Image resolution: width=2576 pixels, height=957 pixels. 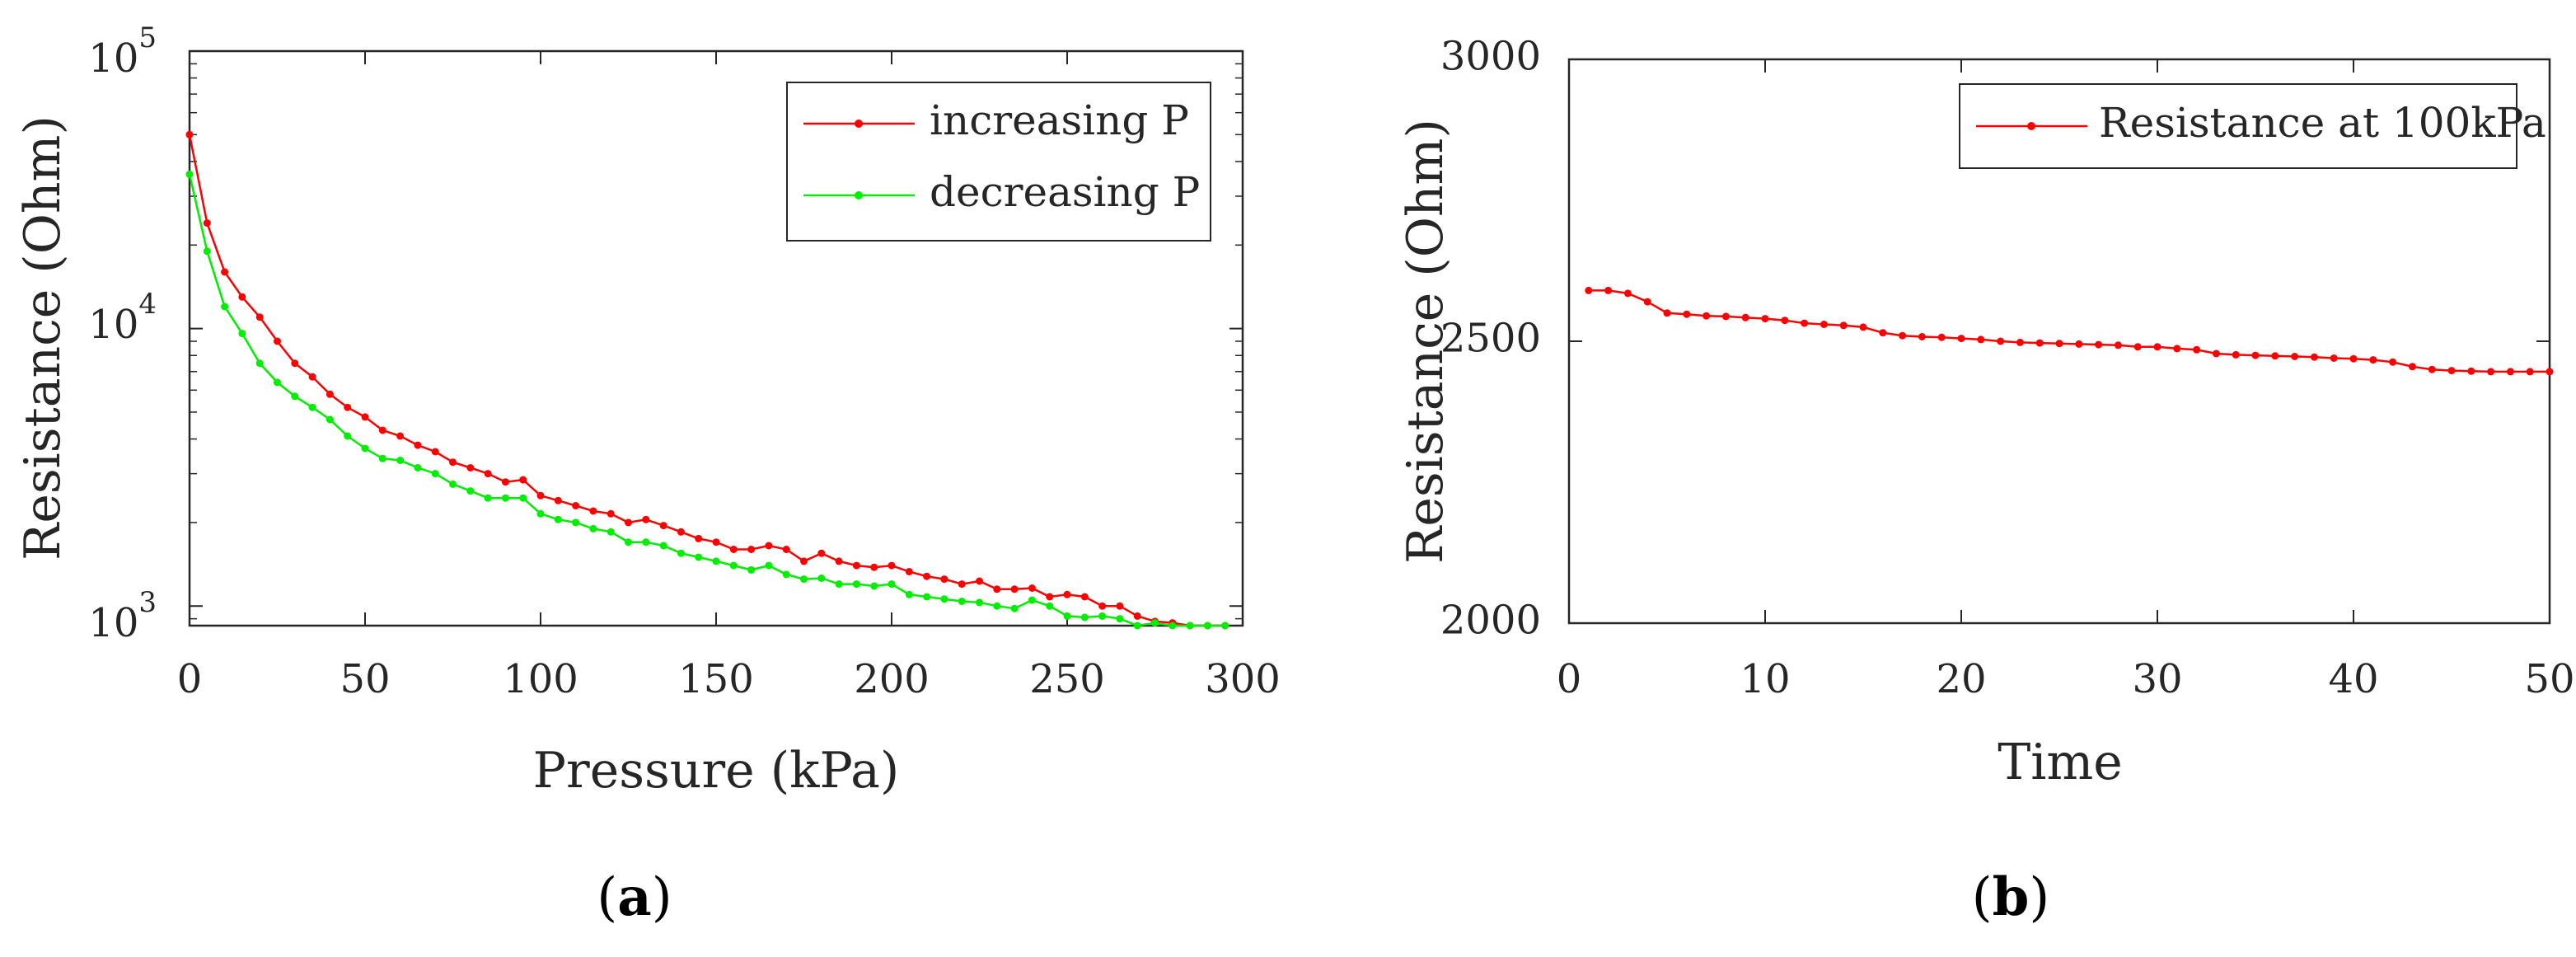 I want to click on chart-b-xtick-label: 10, so click(x=1765, y=679).